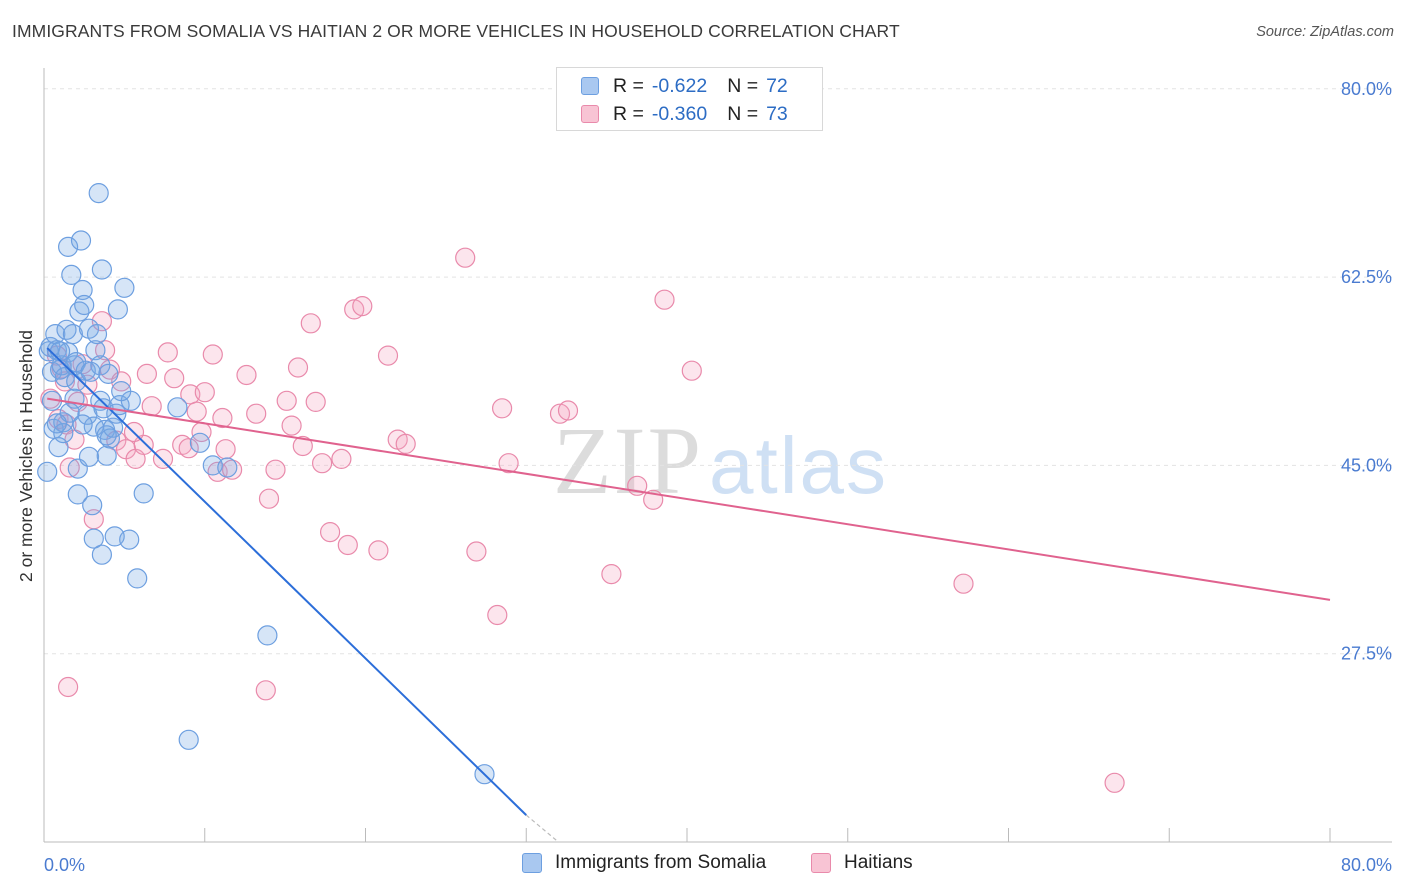  I want to click on legend-r-value: -0.622, so click(679, 85).